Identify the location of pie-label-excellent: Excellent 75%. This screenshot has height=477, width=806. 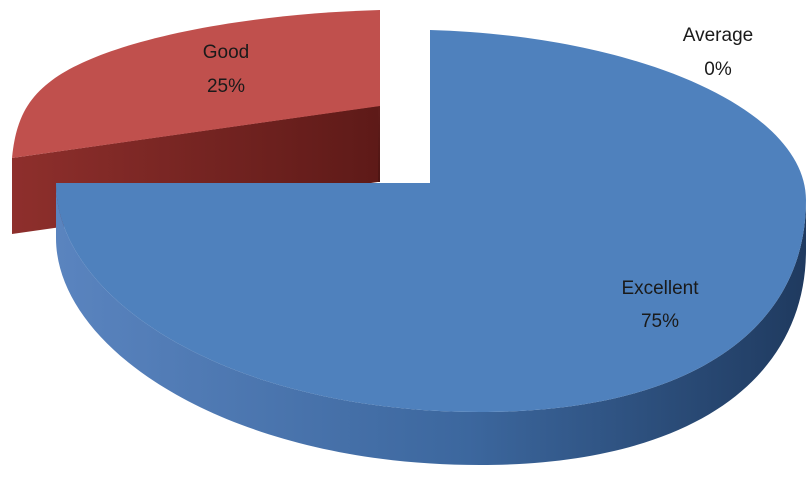
(660, 305).